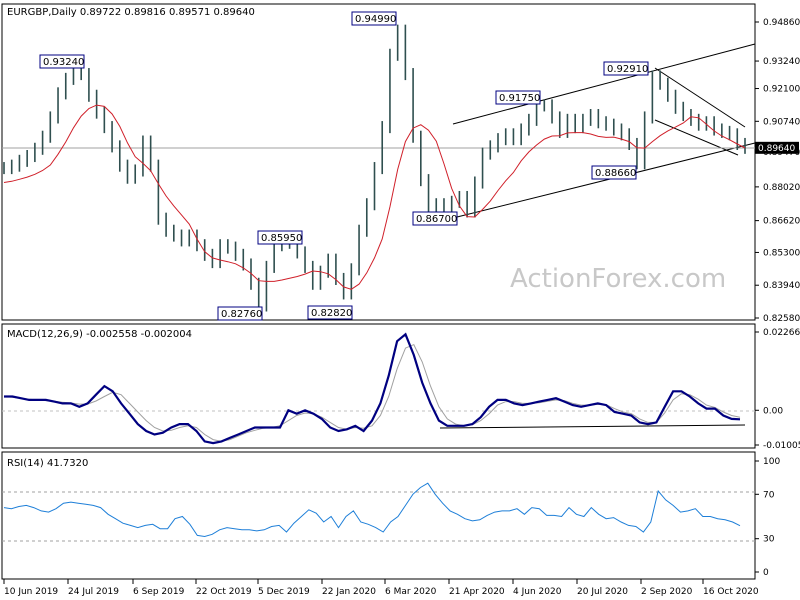 The height and width of the screenshot is (600, 800). I want to click on price-ytick-label: 0.86620, so click(781, 222).